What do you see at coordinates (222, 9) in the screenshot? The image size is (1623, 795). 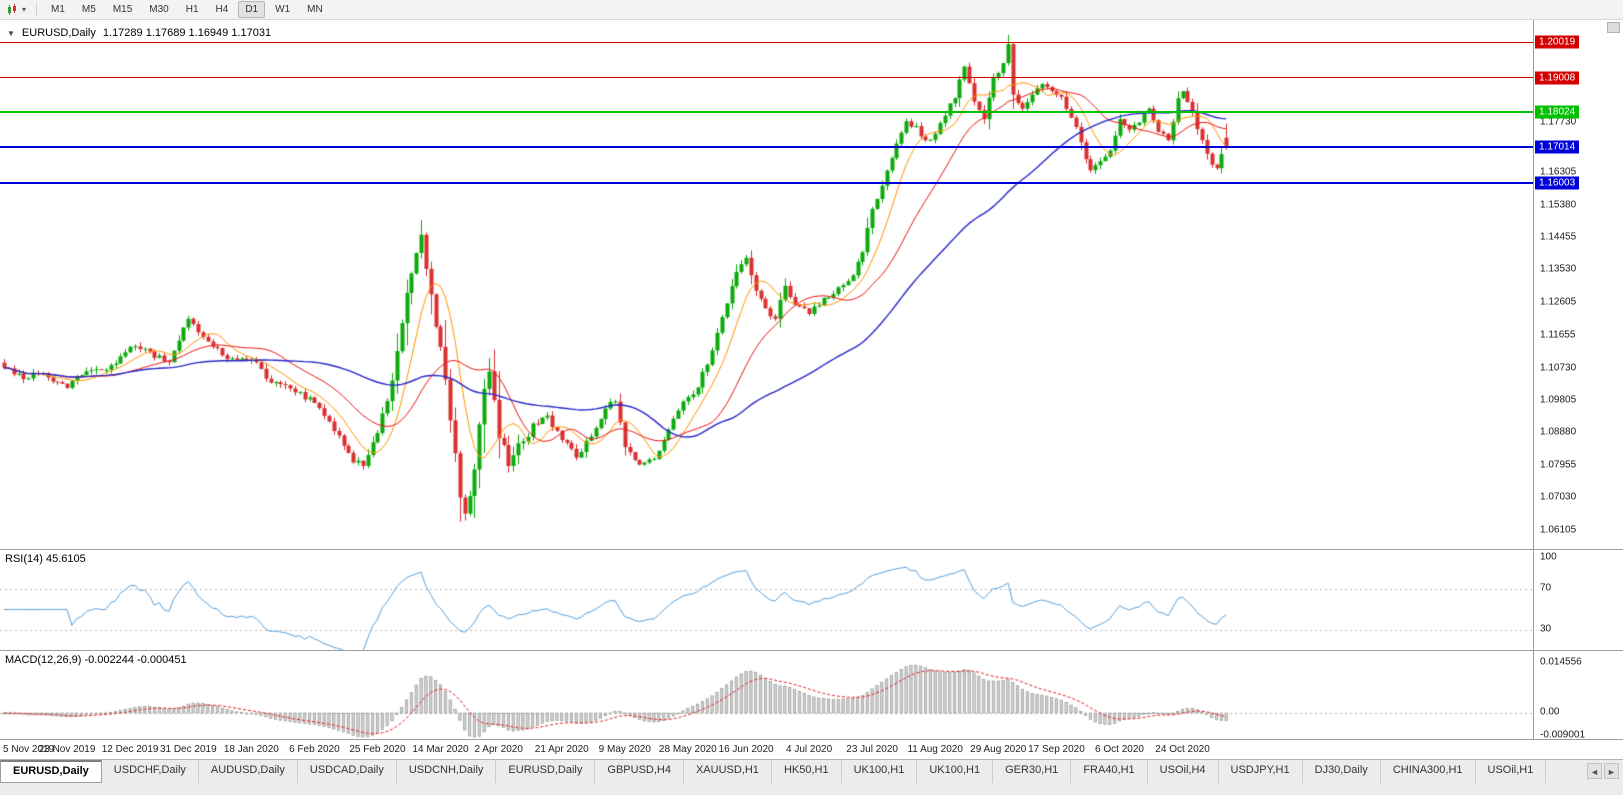 I see `timeframe-button-h4: H4` at bounding box center [222, 9].